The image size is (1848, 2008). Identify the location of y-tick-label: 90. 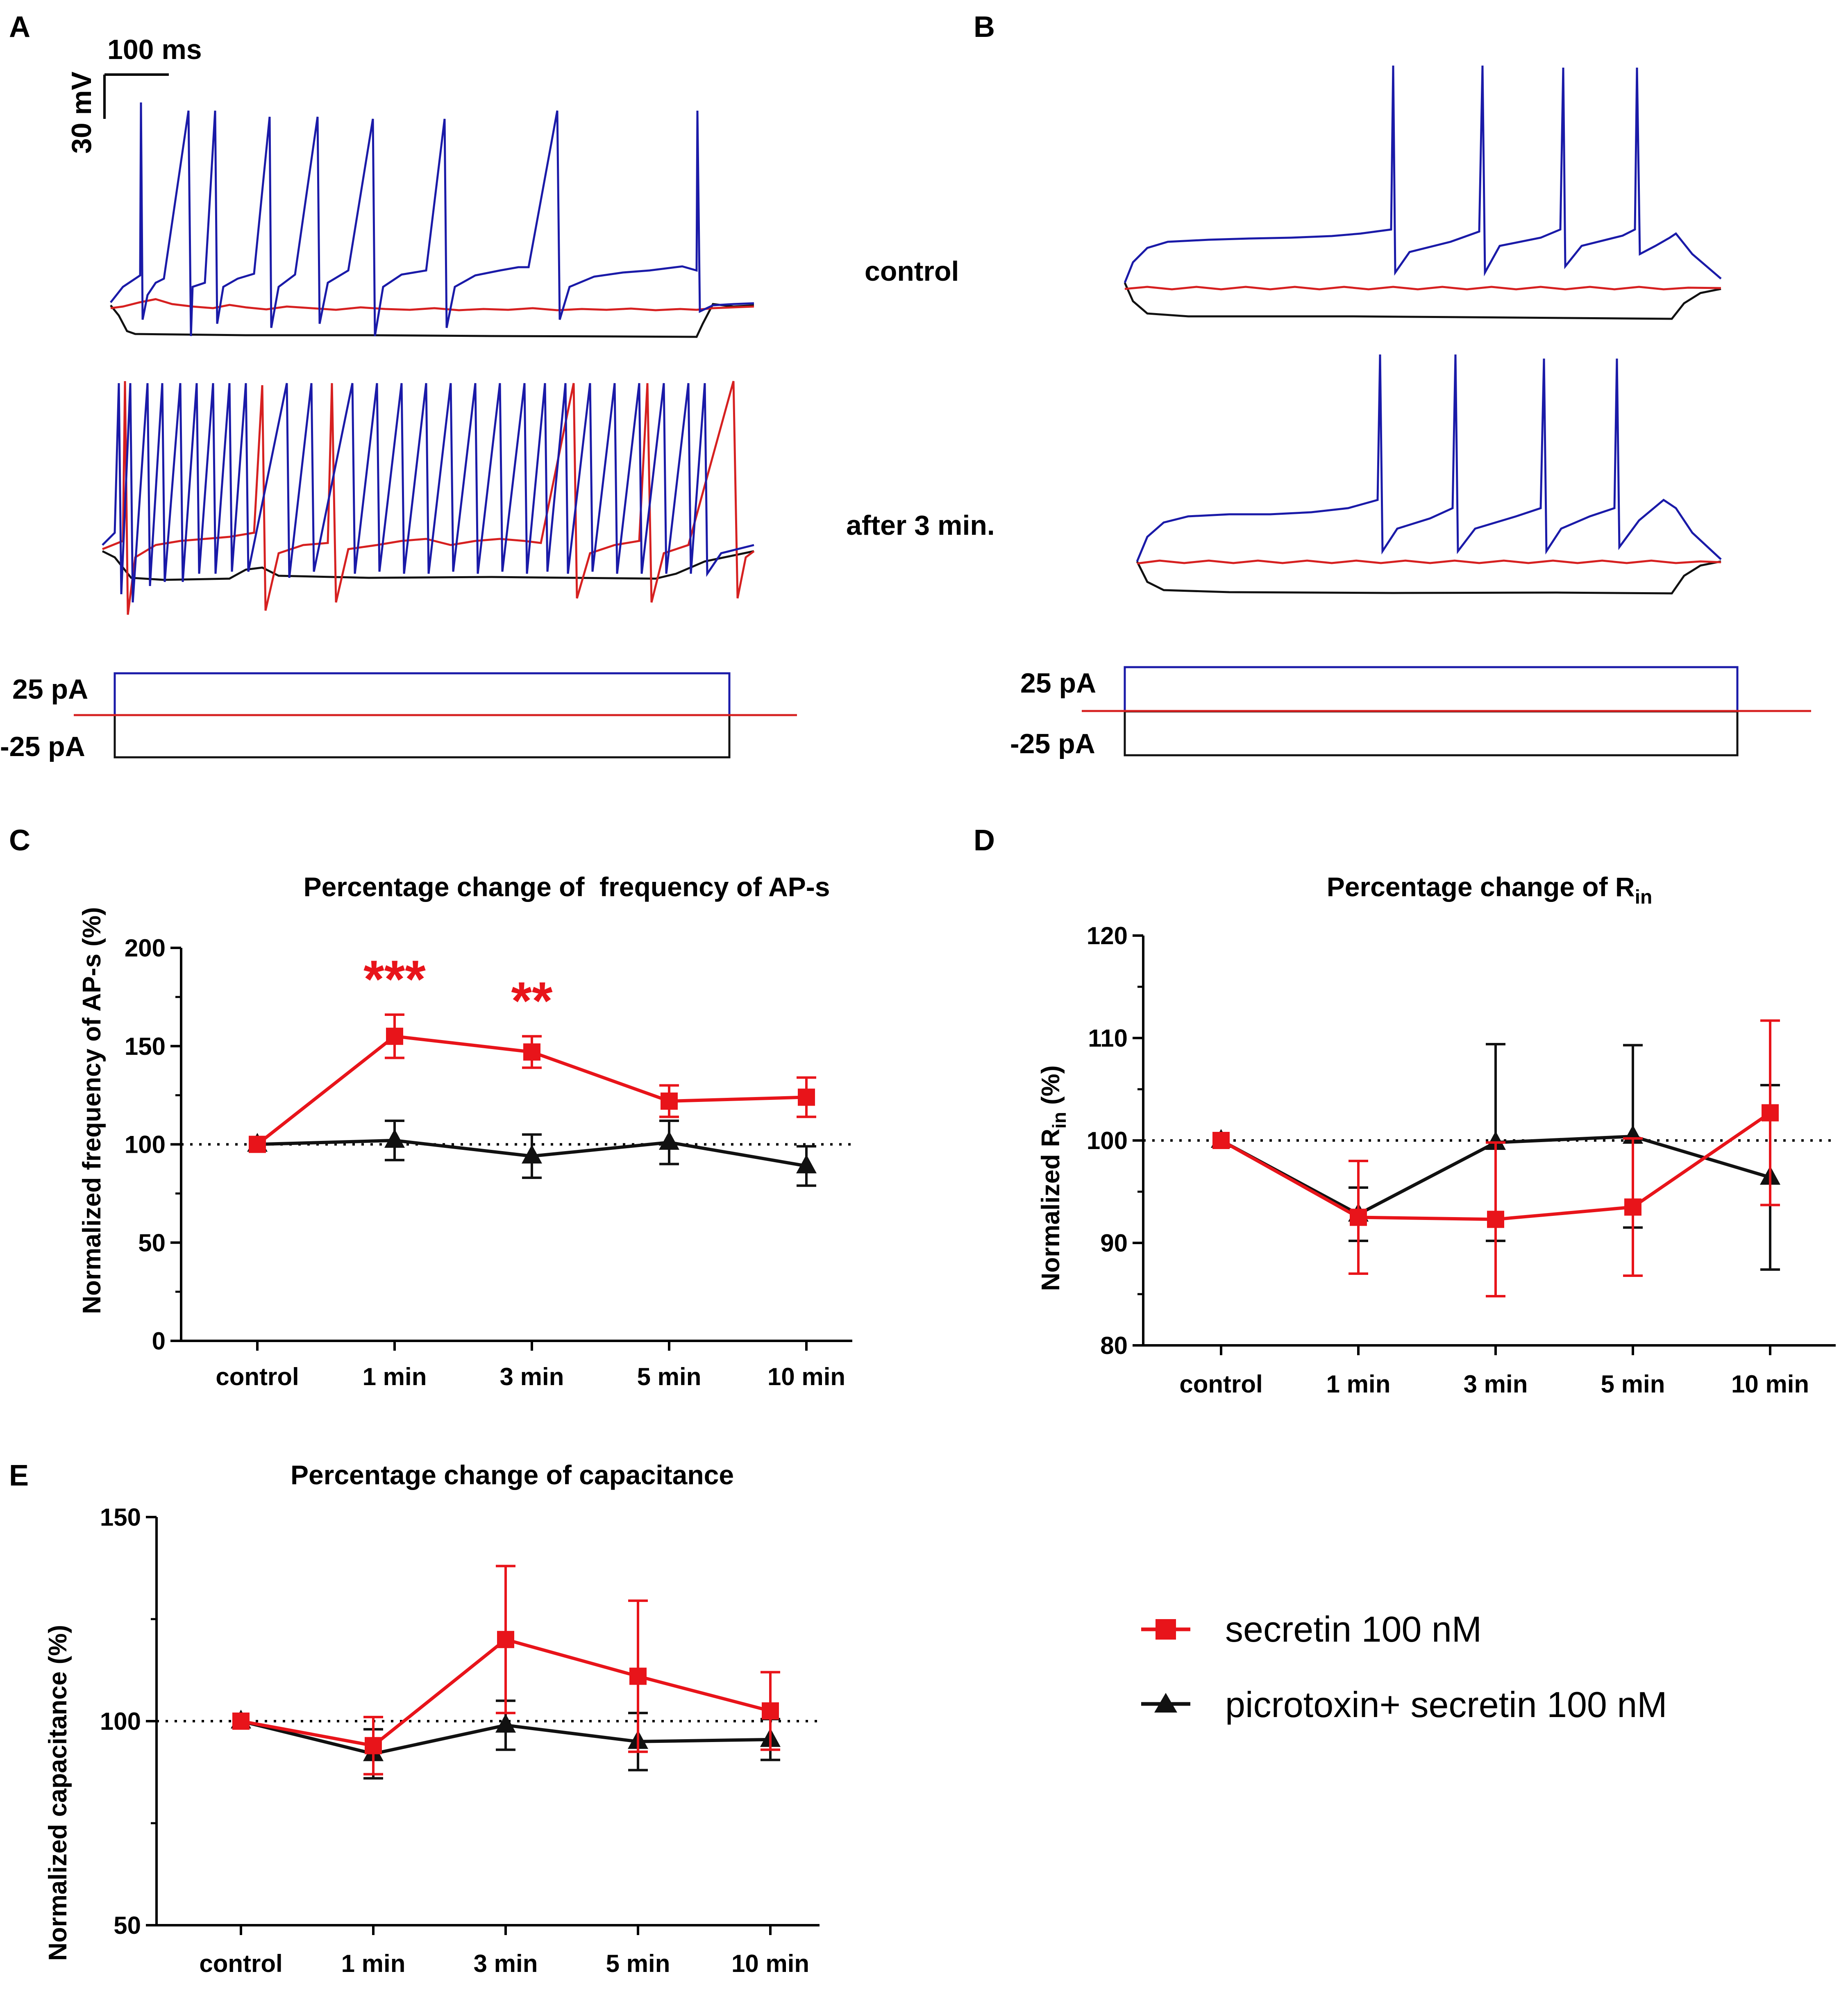
(1114, 1243).